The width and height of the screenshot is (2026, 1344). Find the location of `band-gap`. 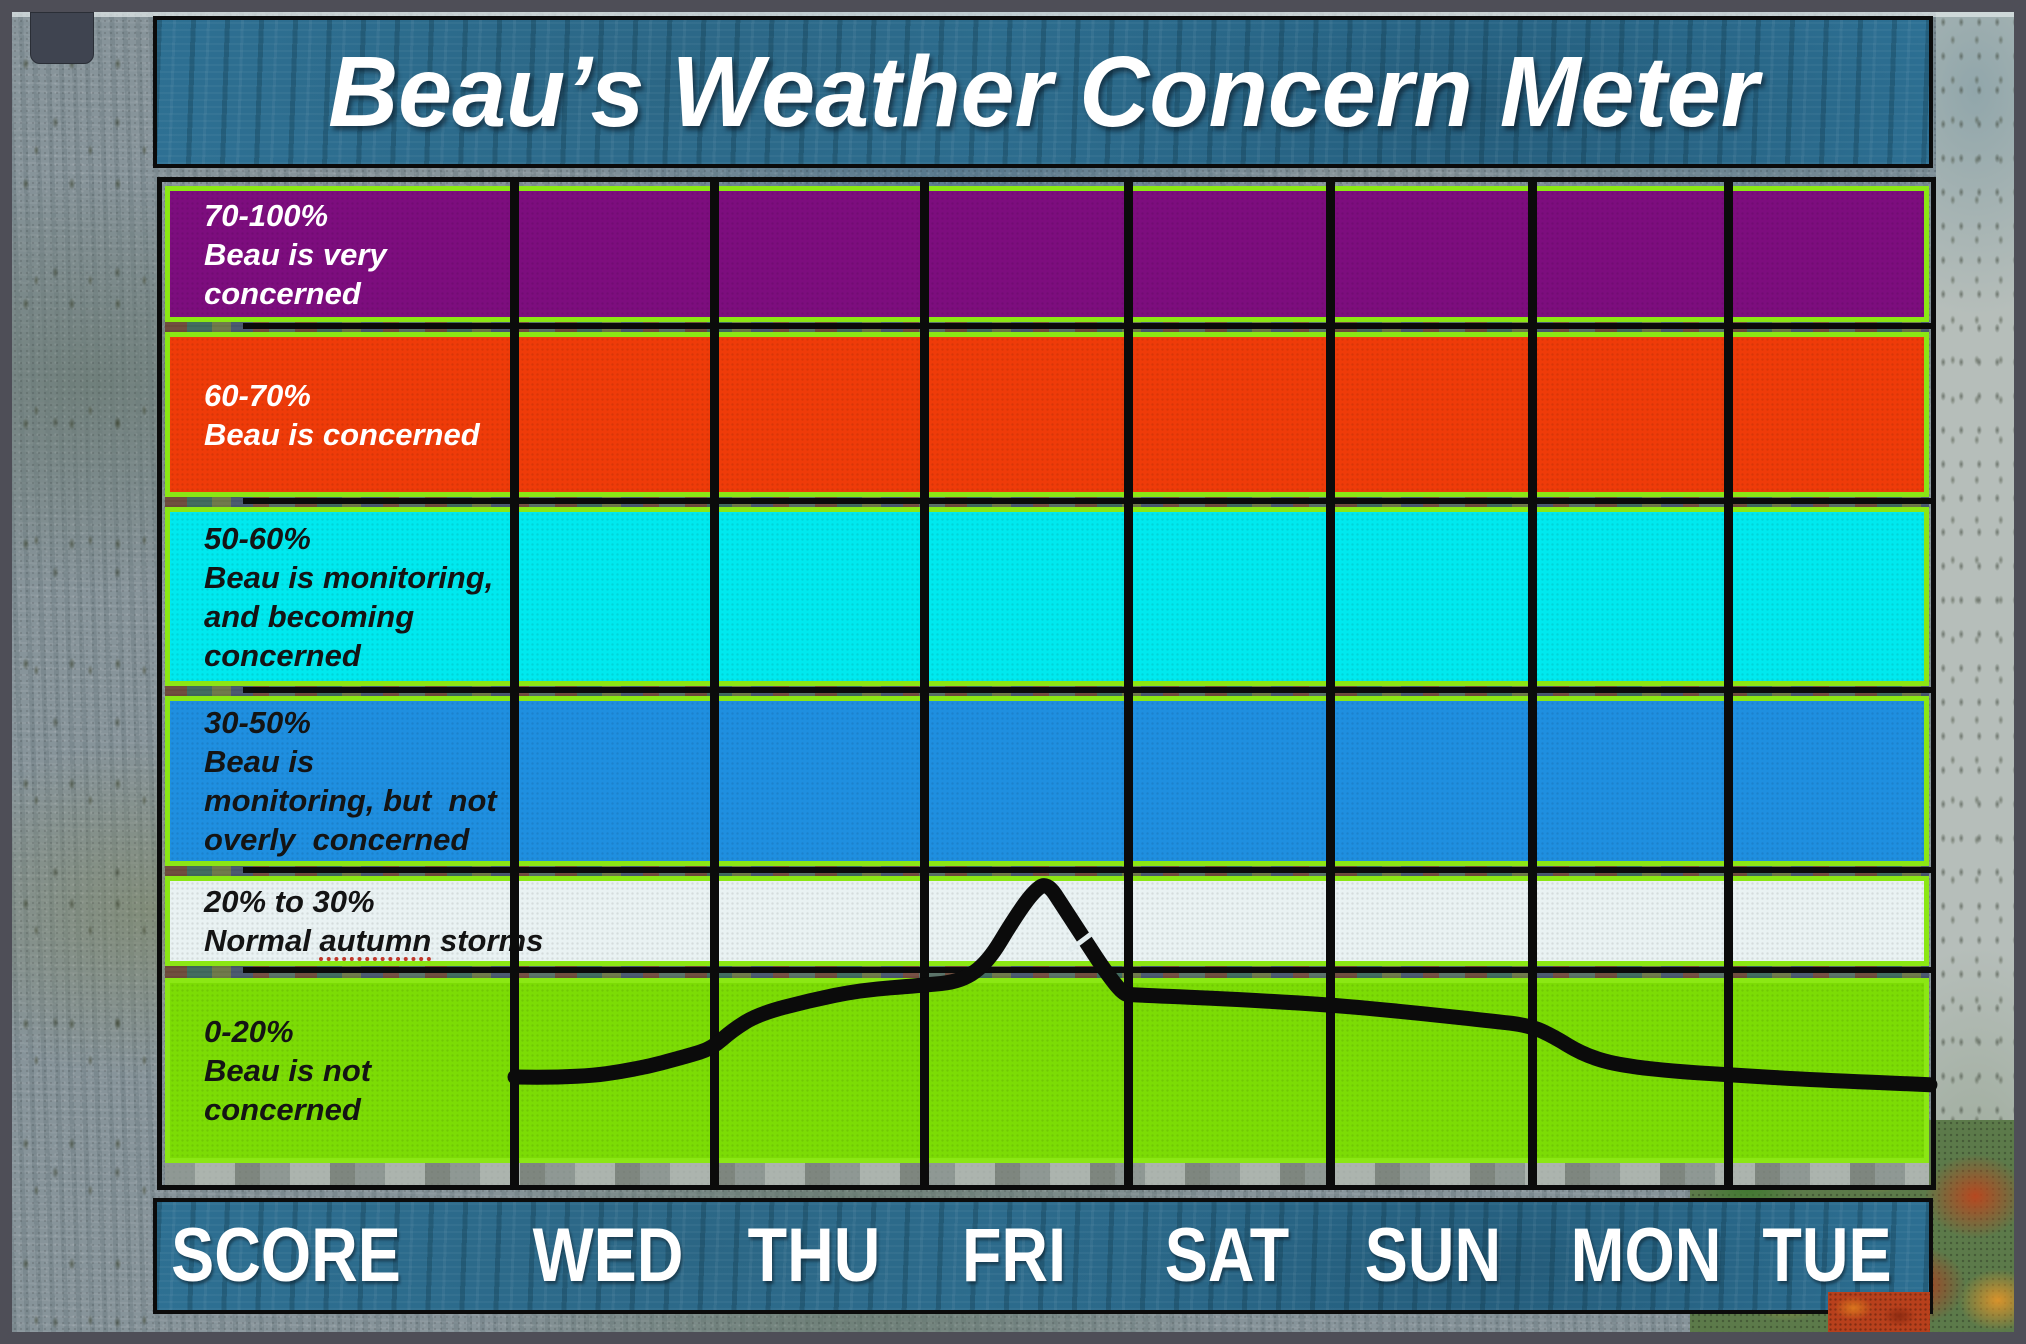

band-gap is located at coordinates (1047, 1174).